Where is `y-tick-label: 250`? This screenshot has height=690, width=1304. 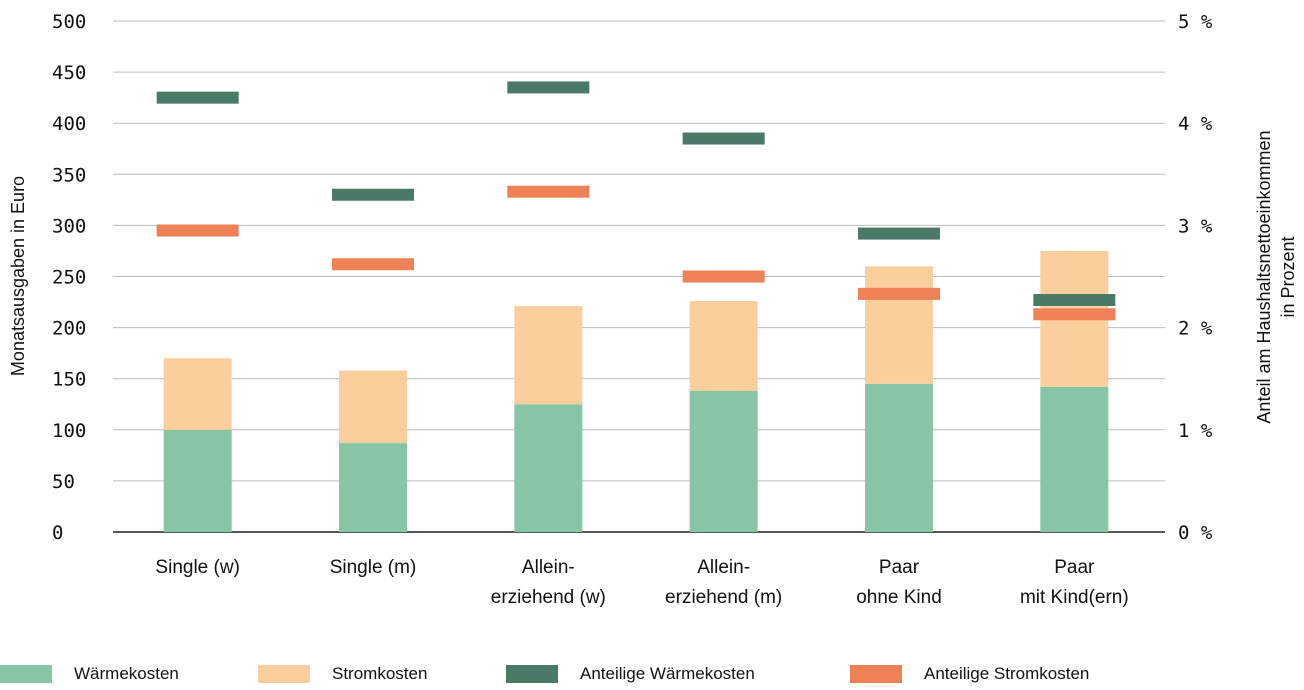 y-tick-label: 250 is located at coordinates (69, 278).